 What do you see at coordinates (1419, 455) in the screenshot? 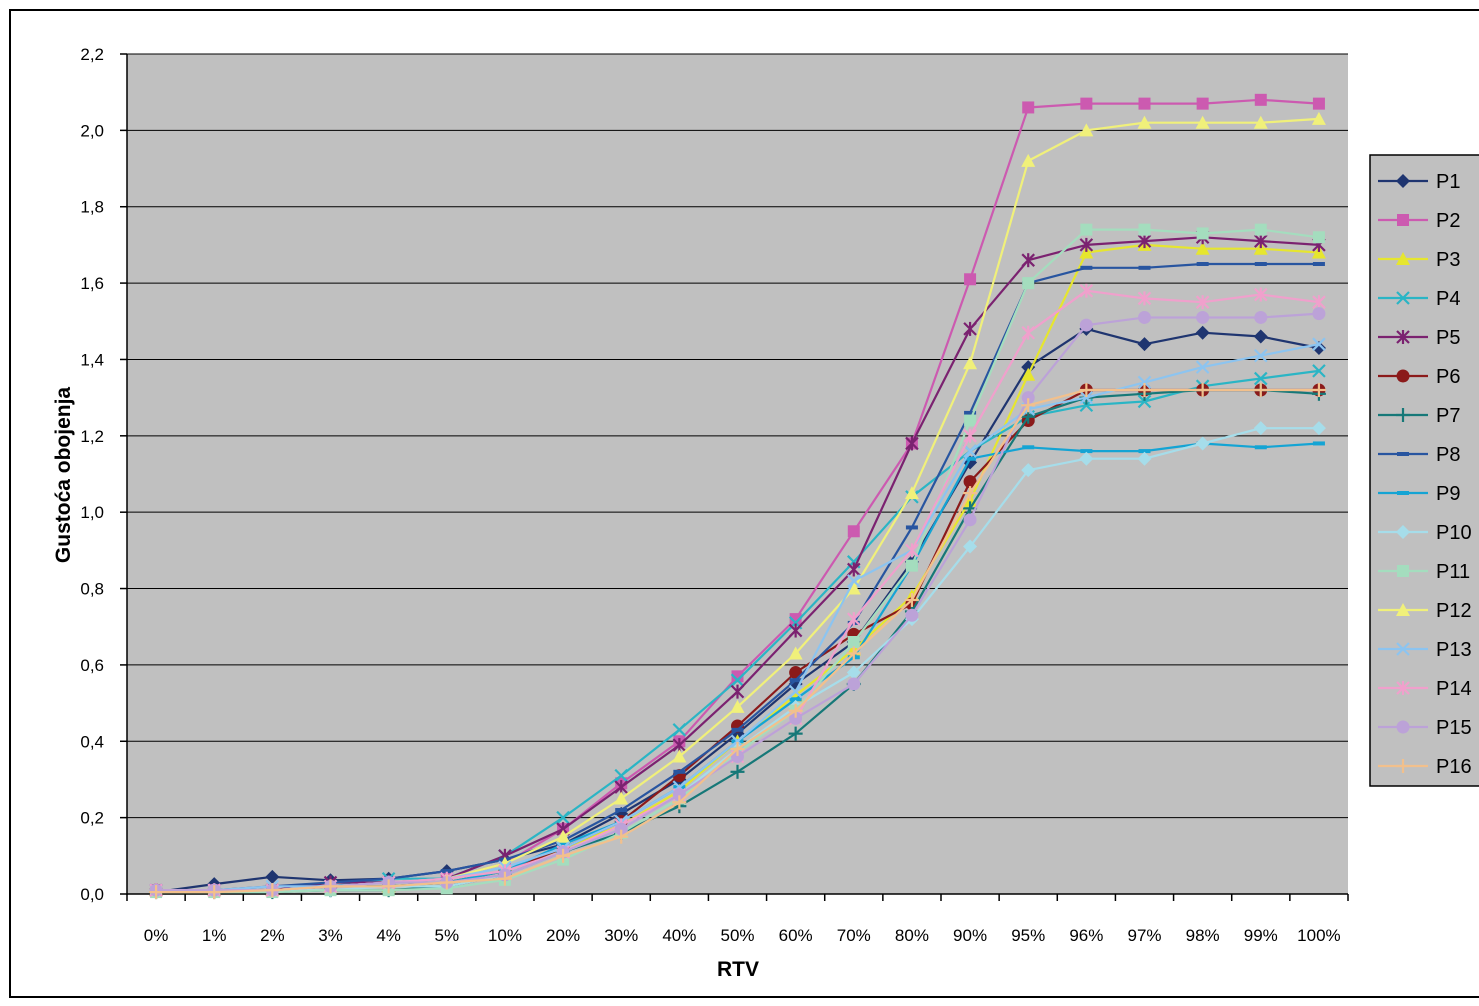
I see `legend-item-p8: P8` at bounding box center [1419, 455].